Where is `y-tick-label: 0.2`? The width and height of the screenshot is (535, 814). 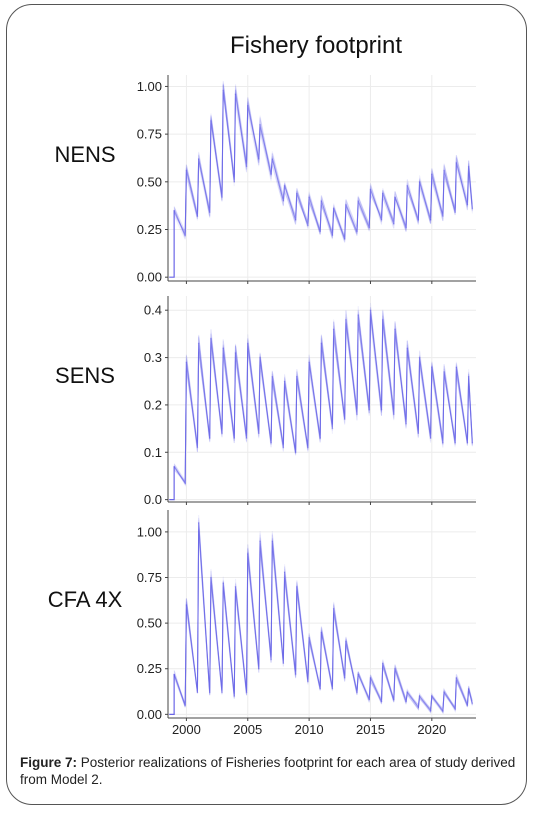
y-tick-label: 0.2 is located at coordinates (153, 404).